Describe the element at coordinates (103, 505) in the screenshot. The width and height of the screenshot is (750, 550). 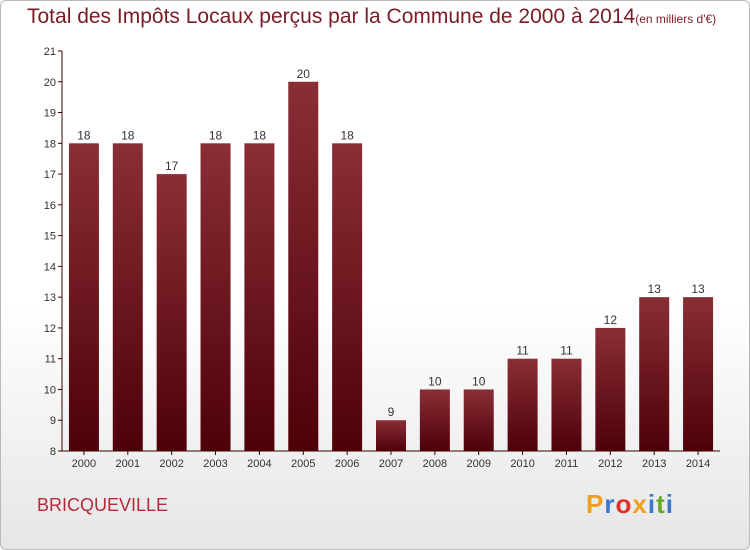
I see `commune-name: BRICQUEVILLE` at that location.